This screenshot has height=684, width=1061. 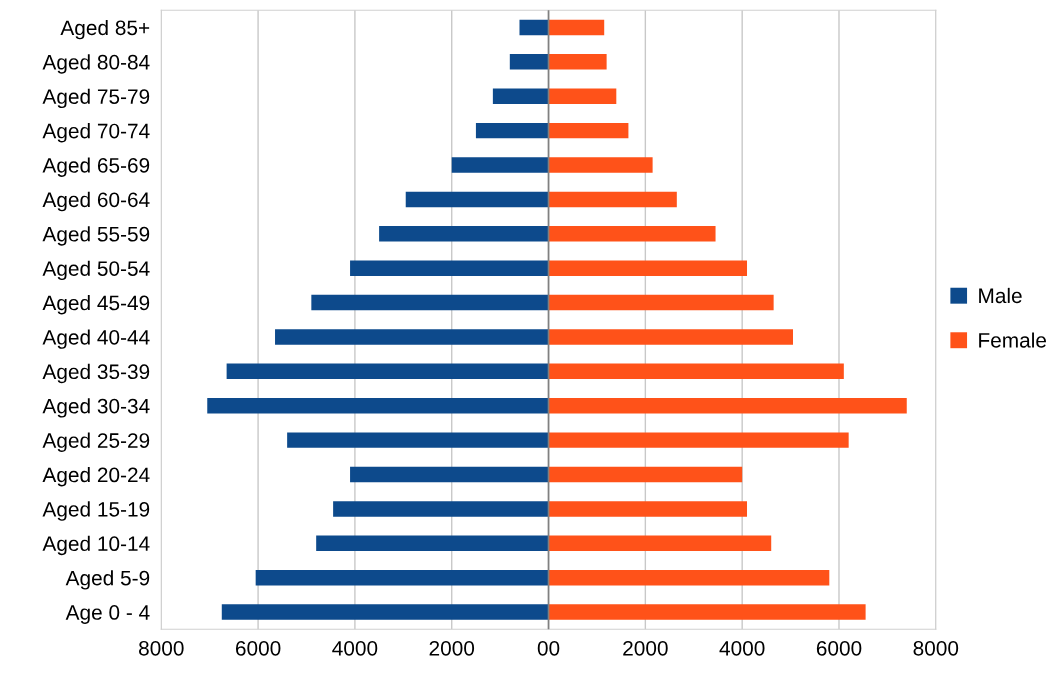 I want to click on legend-label: Female, so click(x=1013, y=340).